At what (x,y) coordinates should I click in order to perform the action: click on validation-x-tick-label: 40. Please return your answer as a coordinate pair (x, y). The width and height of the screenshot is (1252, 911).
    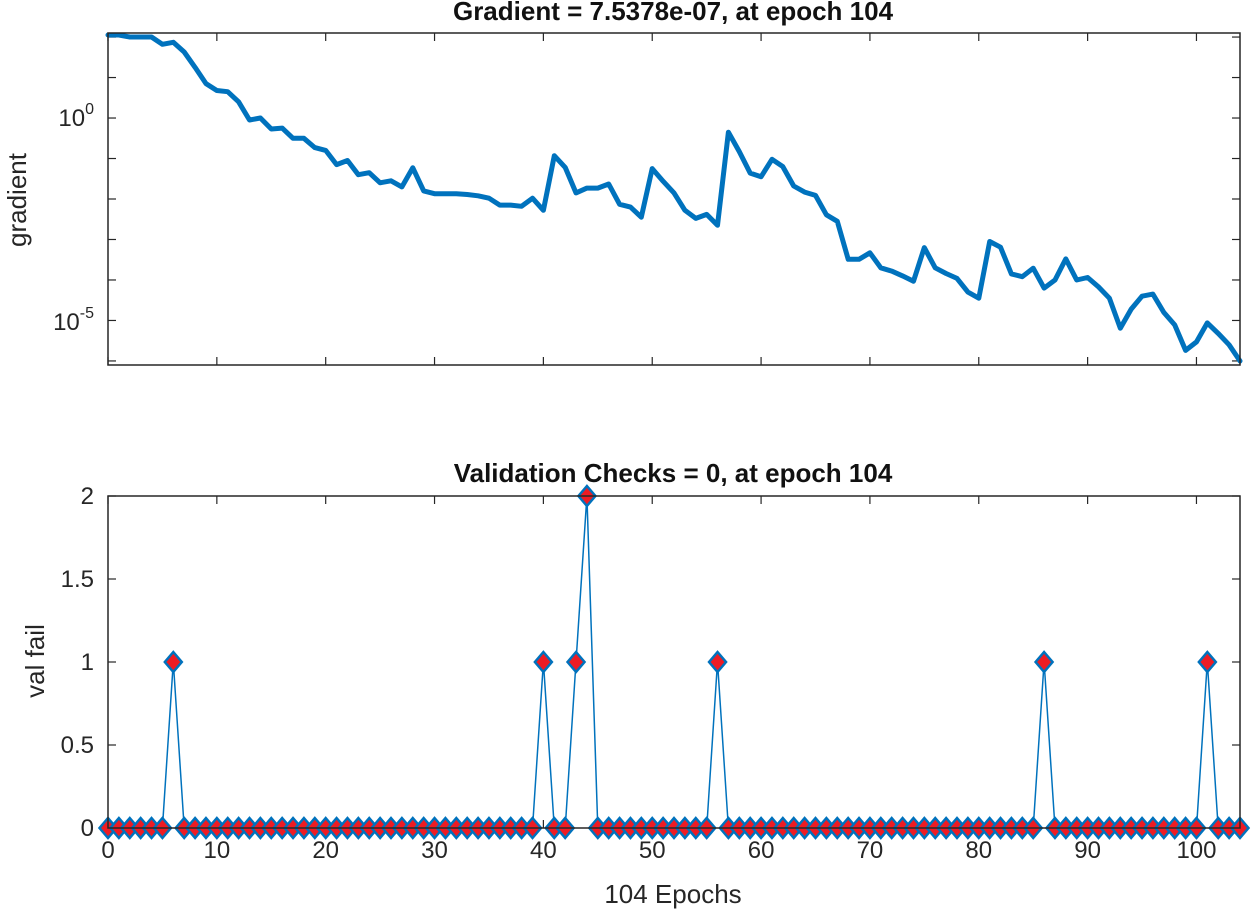
    Looking at the image, I should click on (543, 850).